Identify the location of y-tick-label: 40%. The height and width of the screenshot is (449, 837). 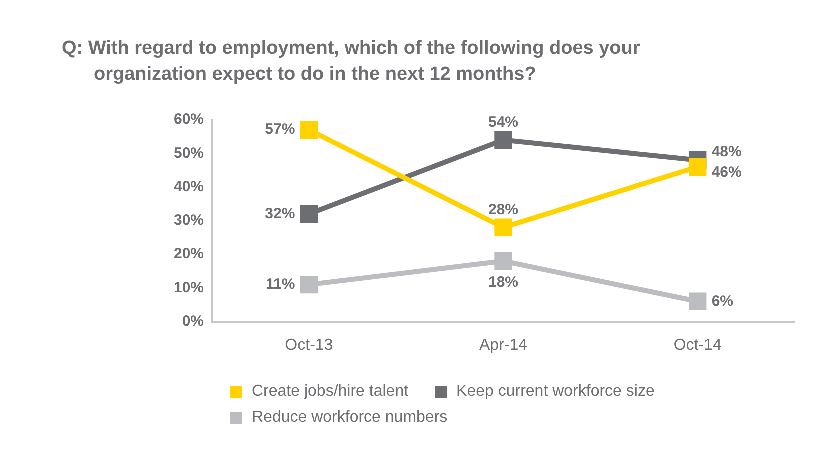
(189, 187).